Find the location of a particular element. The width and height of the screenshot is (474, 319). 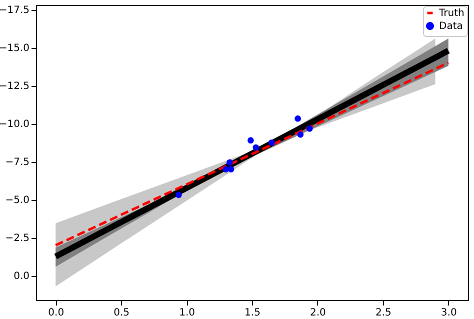

y-tick-label: −15.0 is located at coordinates (15, 48).